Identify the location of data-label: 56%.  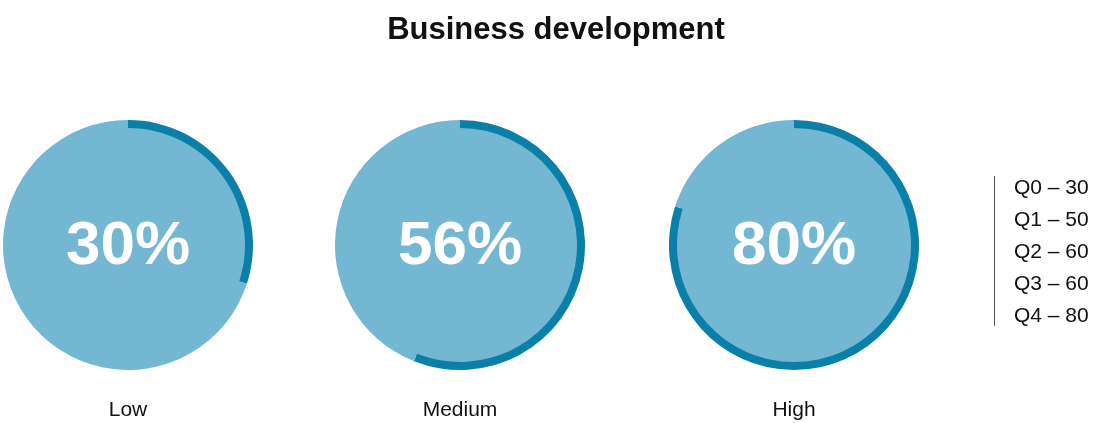
(460, 242).